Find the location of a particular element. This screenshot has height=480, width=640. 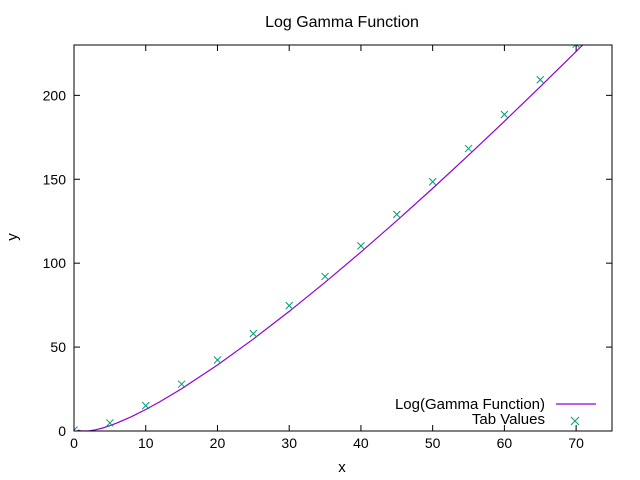

legend-label-log-gamma: Log(Gamma Function) is located at coordinates (470, 404).